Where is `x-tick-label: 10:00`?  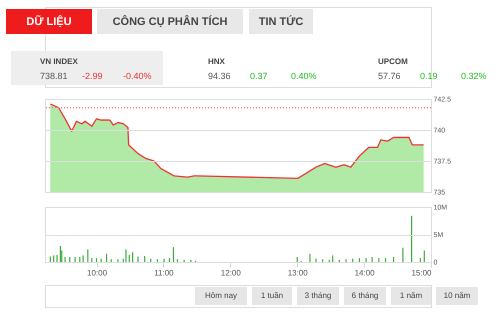
x-tick-label: 10:00 is located at coordinates (97, 273).